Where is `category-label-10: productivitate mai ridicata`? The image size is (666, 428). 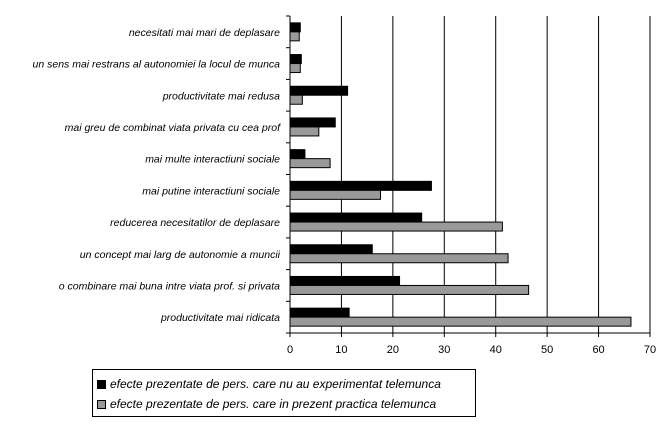 category-label-10: productivitate mai ridicata is located at coordinates (220, 318).